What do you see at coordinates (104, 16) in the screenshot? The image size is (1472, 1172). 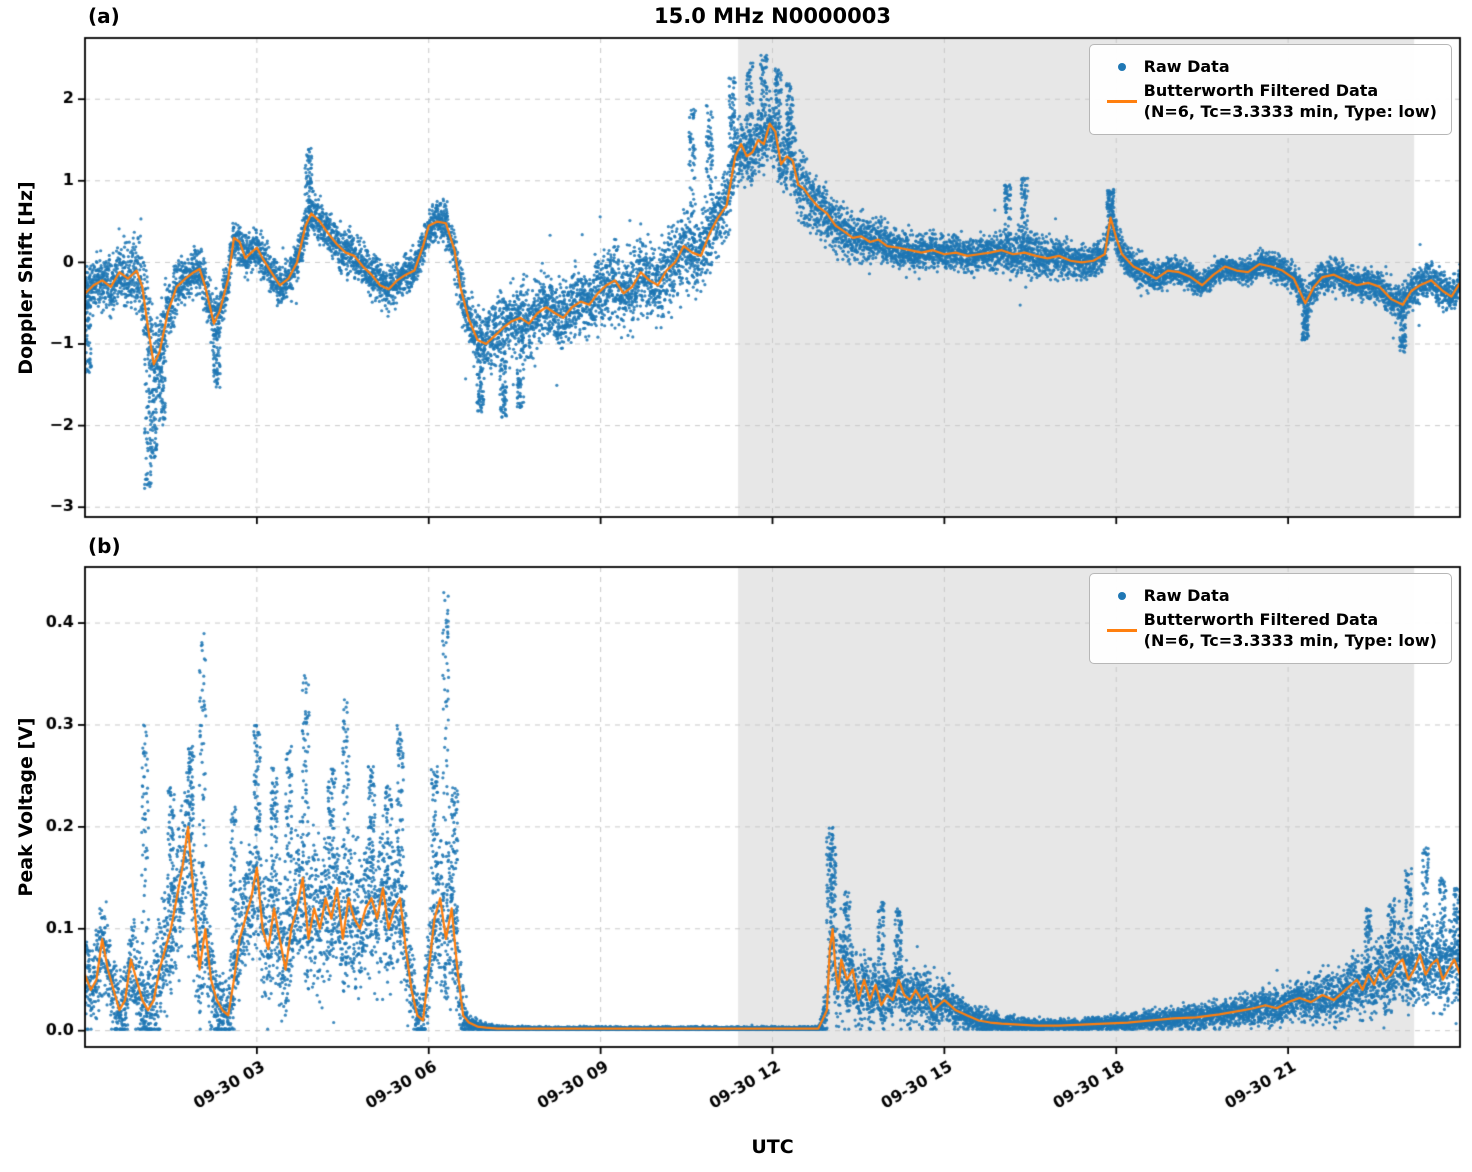 I see `panel-a-label: (a)` at bounding box center [104, 16].